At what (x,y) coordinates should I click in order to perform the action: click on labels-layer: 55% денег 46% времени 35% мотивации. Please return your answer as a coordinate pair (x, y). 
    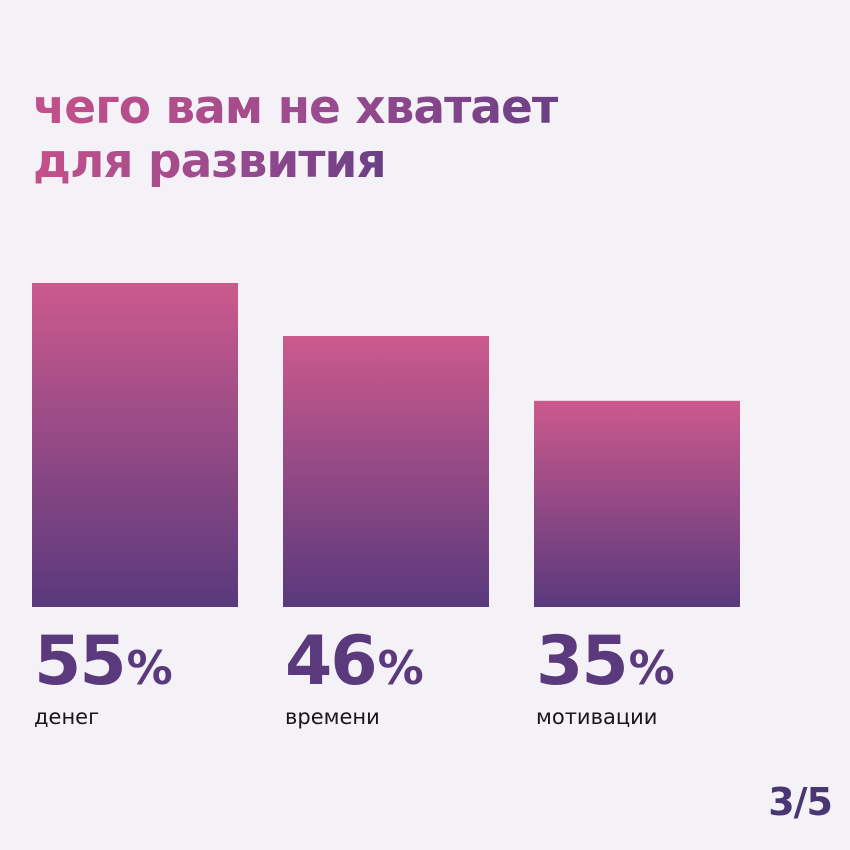
    Looking at the image, I should click on (354, 675).